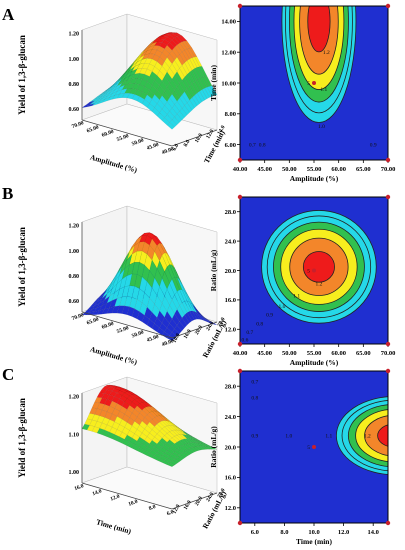 Image resolution: width=405 pixels, height=550 pixels. I want to click on x-axis-line, so click(127, 133).